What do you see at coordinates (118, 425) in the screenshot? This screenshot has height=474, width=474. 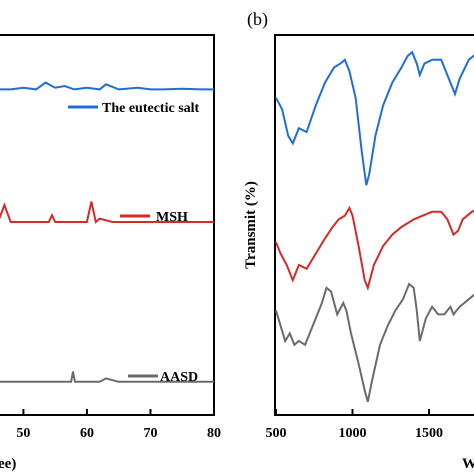 I see `panel-a-x-ticks: 50 60 70 80` at bounding box center [118, 425].